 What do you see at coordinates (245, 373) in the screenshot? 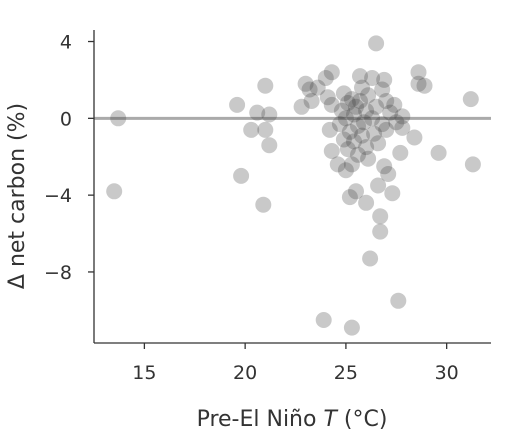
I see `x-tick-label: 20` at bounding box center [245, 373].